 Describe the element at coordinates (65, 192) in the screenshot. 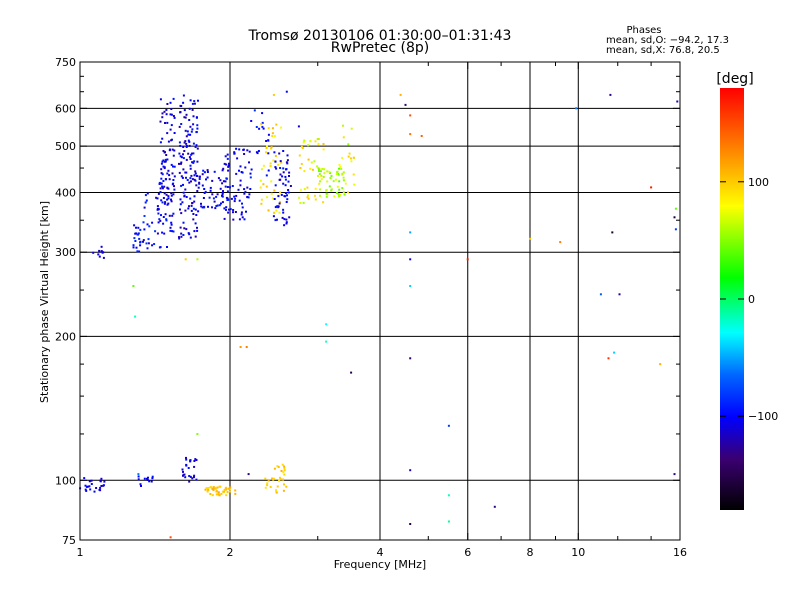

I see `y-tick-label: 400` at that location.